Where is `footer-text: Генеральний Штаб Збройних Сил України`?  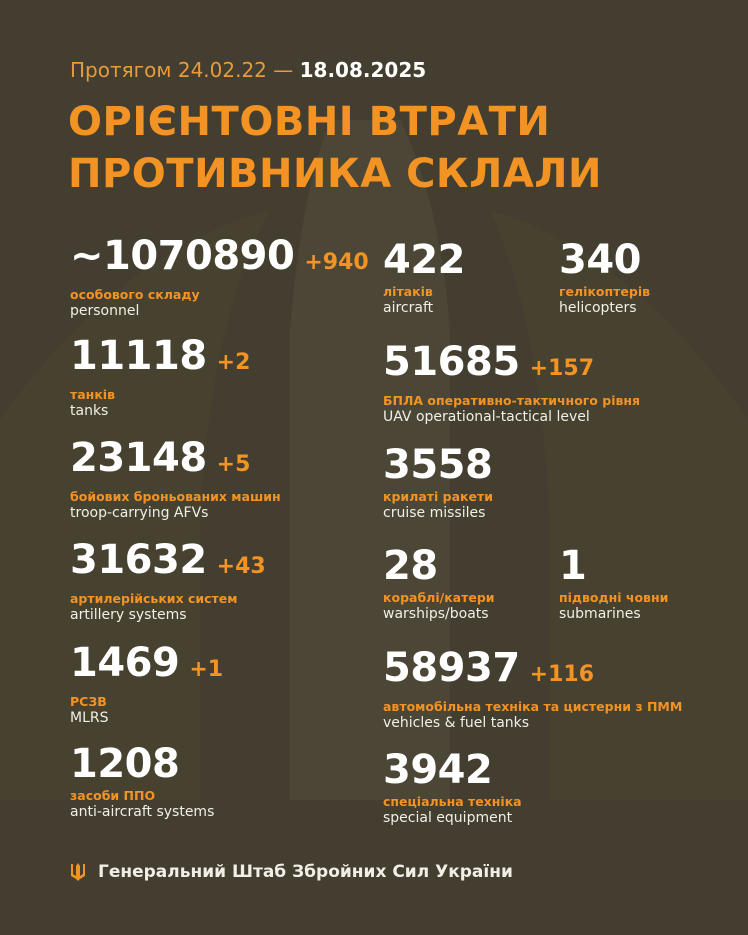
footer-text: Генеральний Штаб Збройних Сил України is located at coordinates (305, 872).